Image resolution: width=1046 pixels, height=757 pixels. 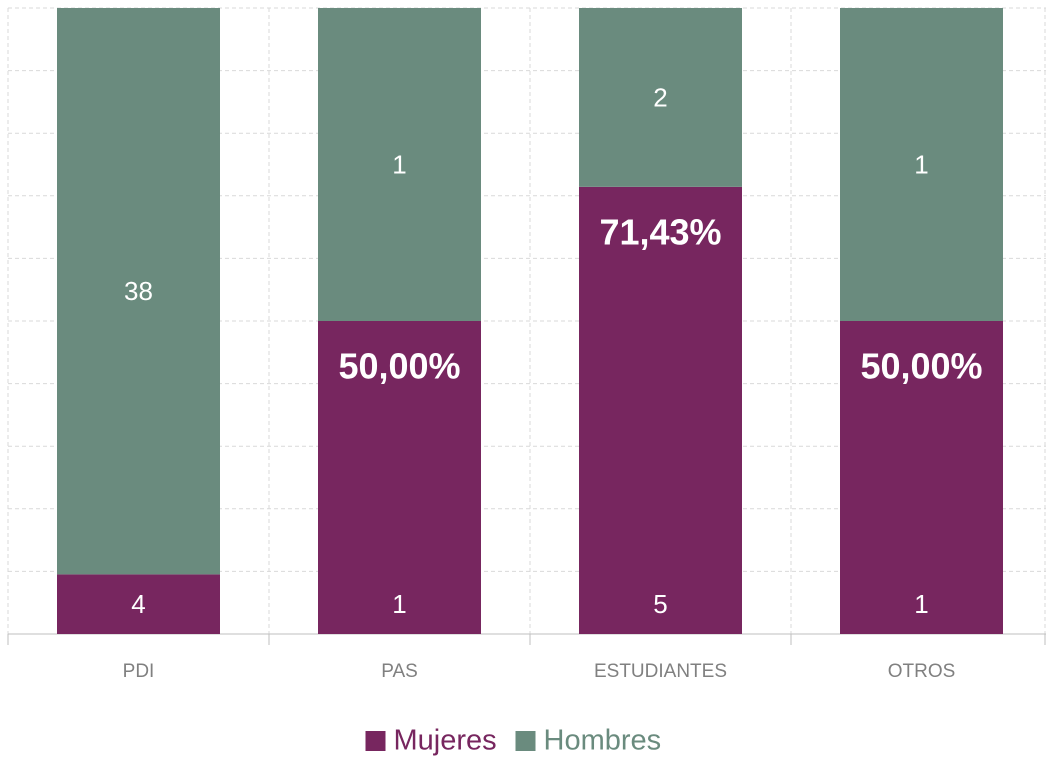 I want to click on share-label: 71,43%, so click(x=660, y=231).